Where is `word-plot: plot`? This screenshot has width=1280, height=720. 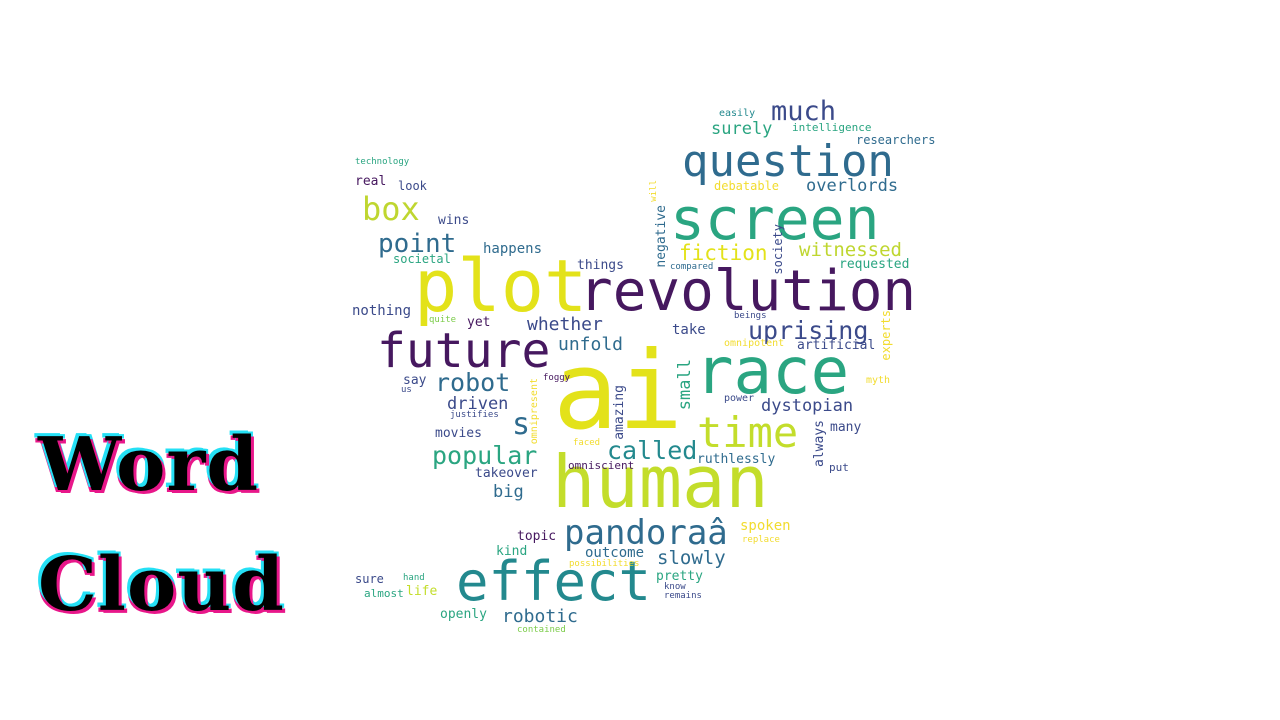
word-plot: plot is located at coordinates (501, 286).